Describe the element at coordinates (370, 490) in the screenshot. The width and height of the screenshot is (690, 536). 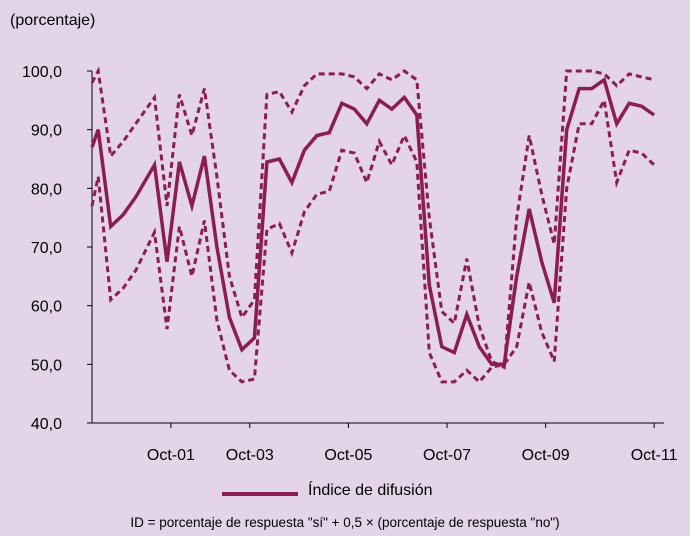
I see `legend-label-indice: Índice de difusión` at that location.